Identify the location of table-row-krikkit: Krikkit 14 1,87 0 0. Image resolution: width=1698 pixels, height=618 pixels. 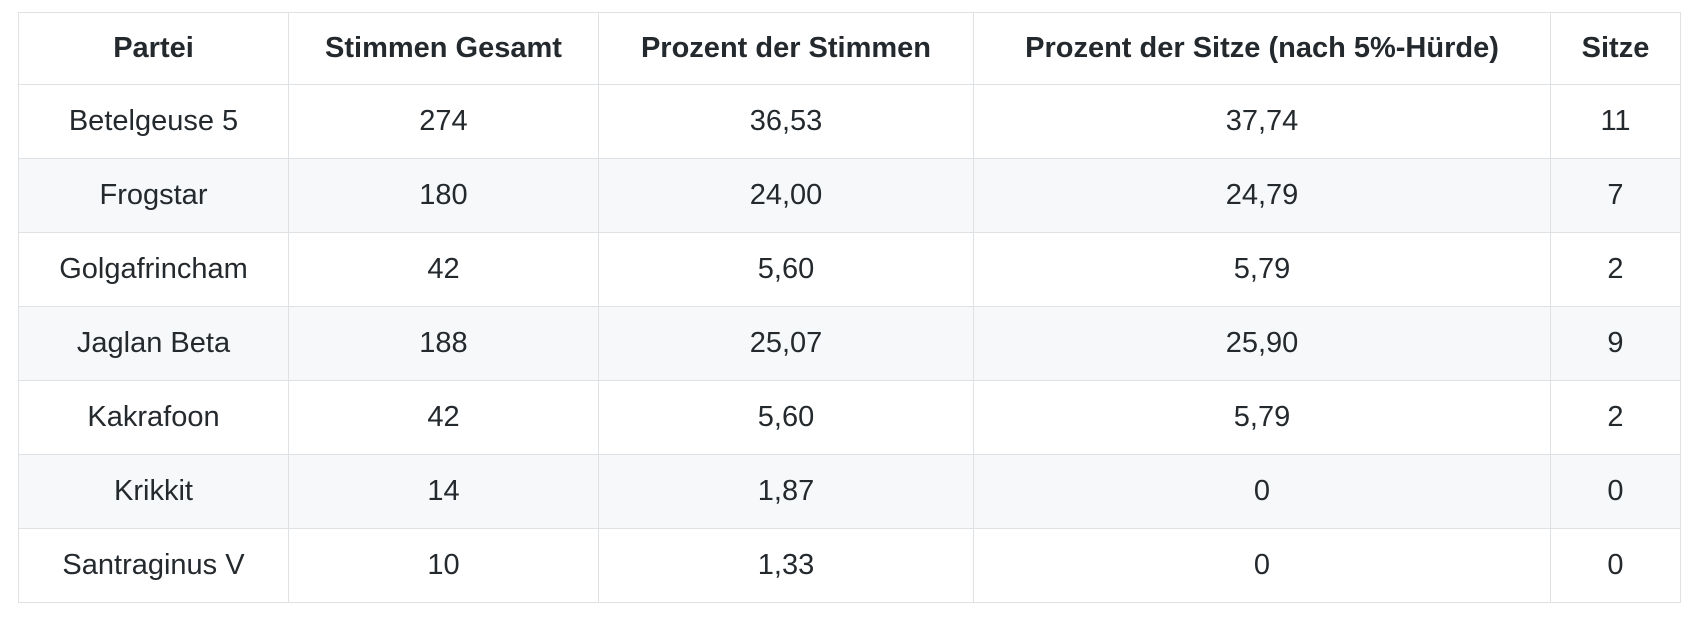
(849, 491).